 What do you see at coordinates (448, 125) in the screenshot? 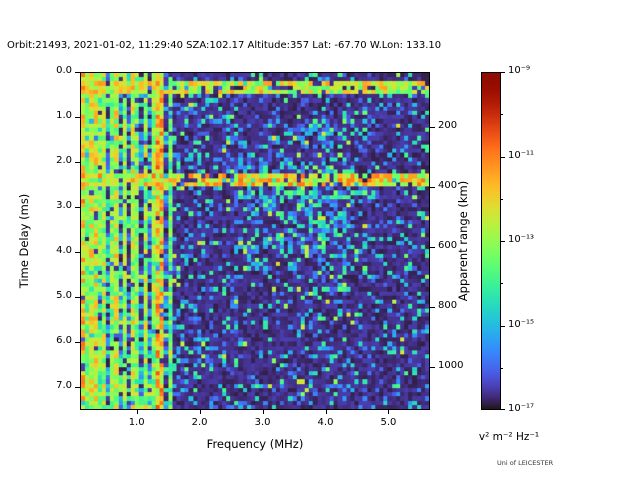
I see `y2-tick-label: 200` at bounding box center [448, 125].